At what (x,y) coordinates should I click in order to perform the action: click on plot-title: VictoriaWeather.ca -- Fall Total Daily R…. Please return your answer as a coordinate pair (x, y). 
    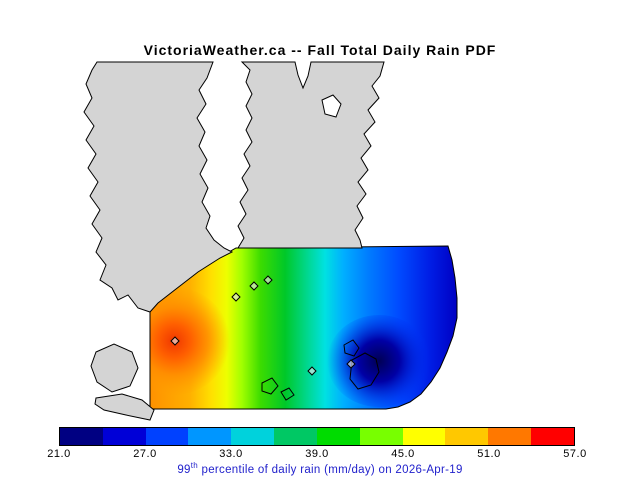
    Looking at the image, I should click on (320, 50).